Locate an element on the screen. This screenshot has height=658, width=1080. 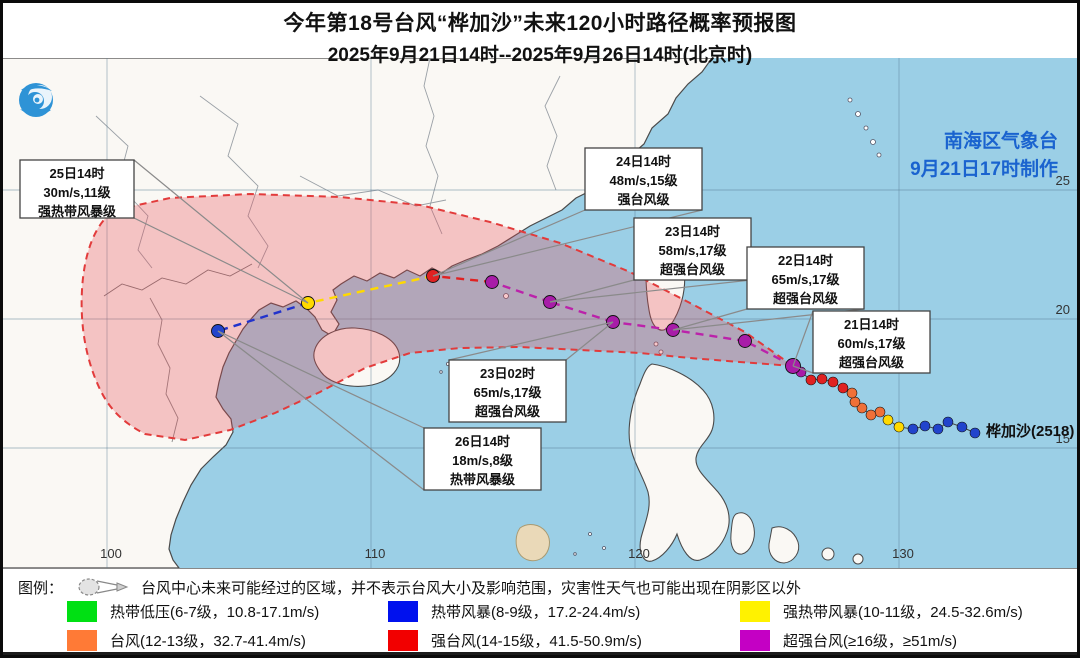
legend-item: 热带风暴(8-9级，17.2-24.4m/s) is located at coordinates (514, 611).